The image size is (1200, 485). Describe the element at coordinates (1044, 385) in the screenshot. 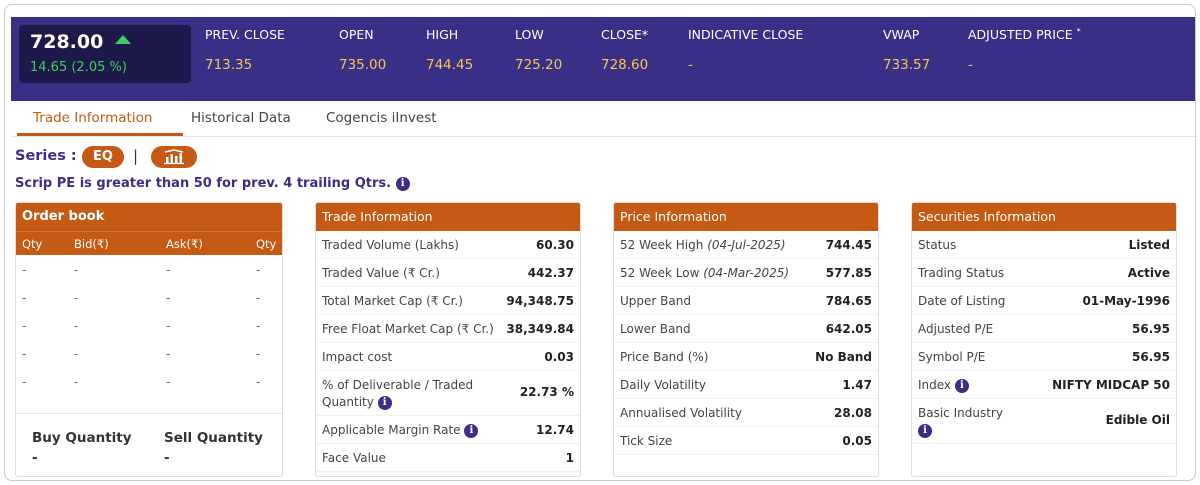

I see `securities-info-row: Index i NIFTY MIDCAP 50` at that location.